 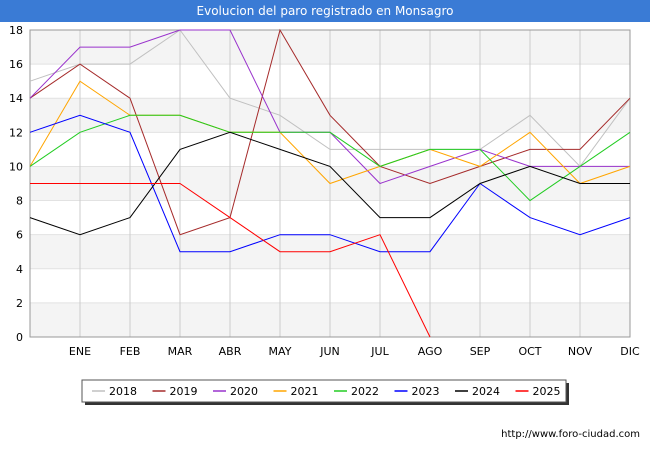 I want to click on x-axis-tick-labels: ENE FEB MAR ABR MAY JUN JUL AGO SEP OCT NOV DIC, so click(x=354, y=351).